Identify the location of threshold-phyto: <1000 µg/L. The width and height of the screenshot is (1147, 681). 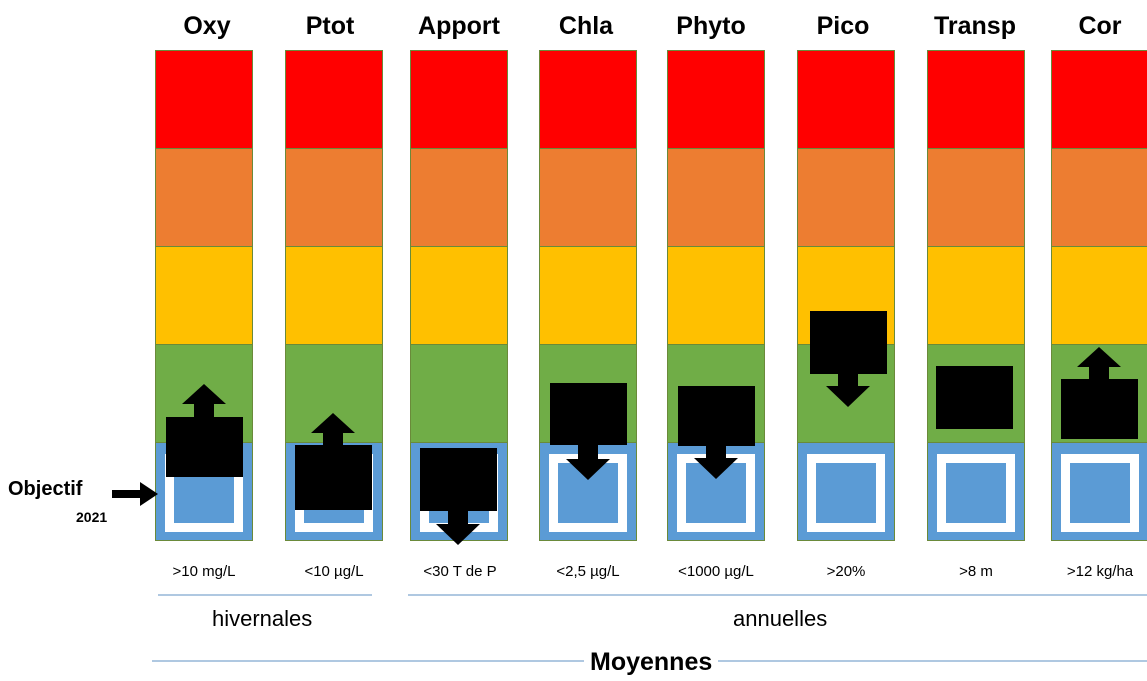
(716, 571).